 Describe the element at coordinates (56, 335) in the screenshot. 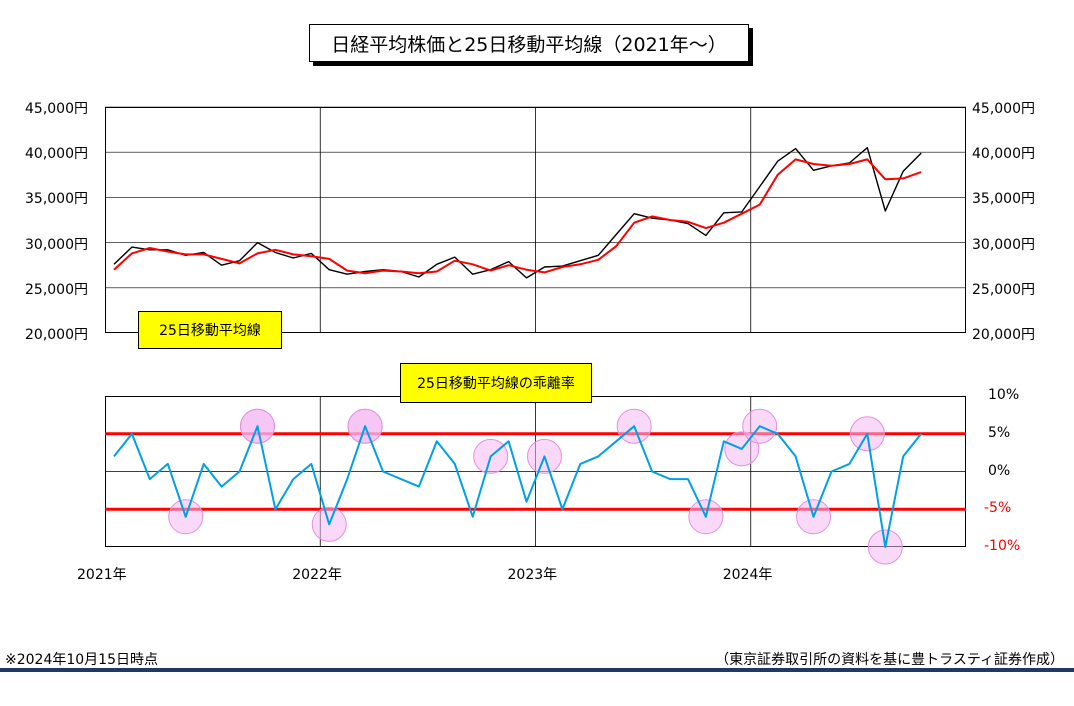

I see `price-y-tick-left: 20,000円` at that location.